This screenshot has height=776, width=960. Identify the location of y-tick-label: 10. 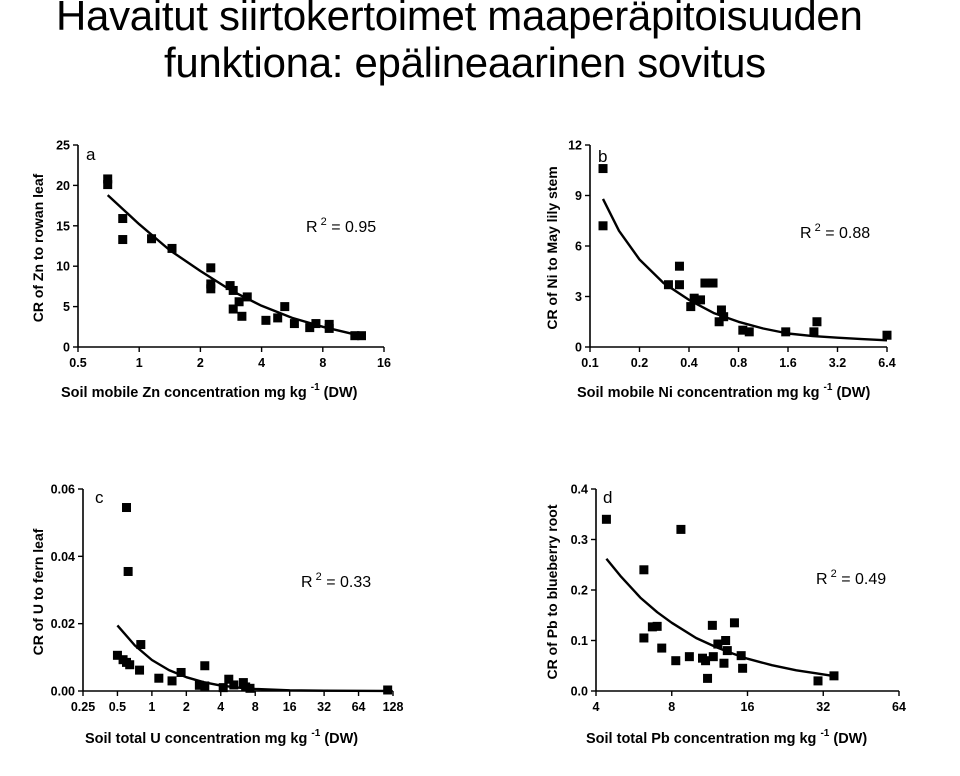
(63, 267).